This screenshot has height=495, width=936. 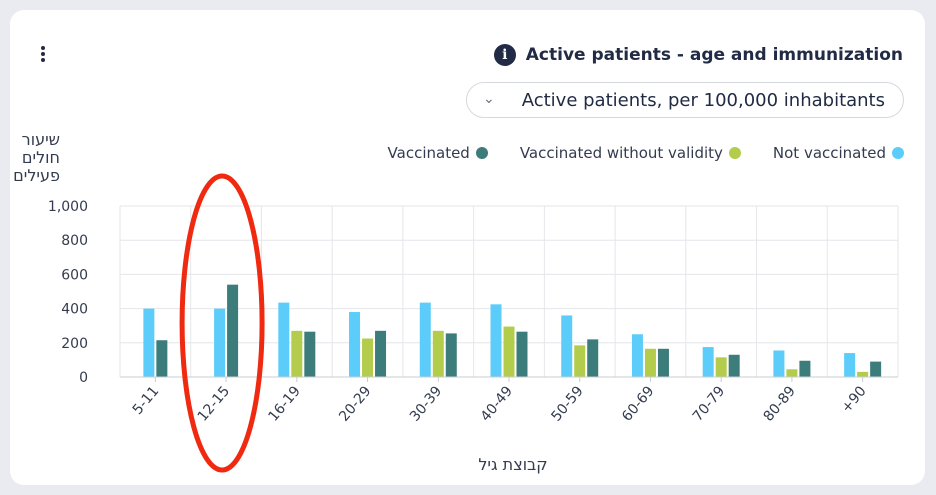 I want to click on x-tick-label: 16-19, so click(x=284, y=403).